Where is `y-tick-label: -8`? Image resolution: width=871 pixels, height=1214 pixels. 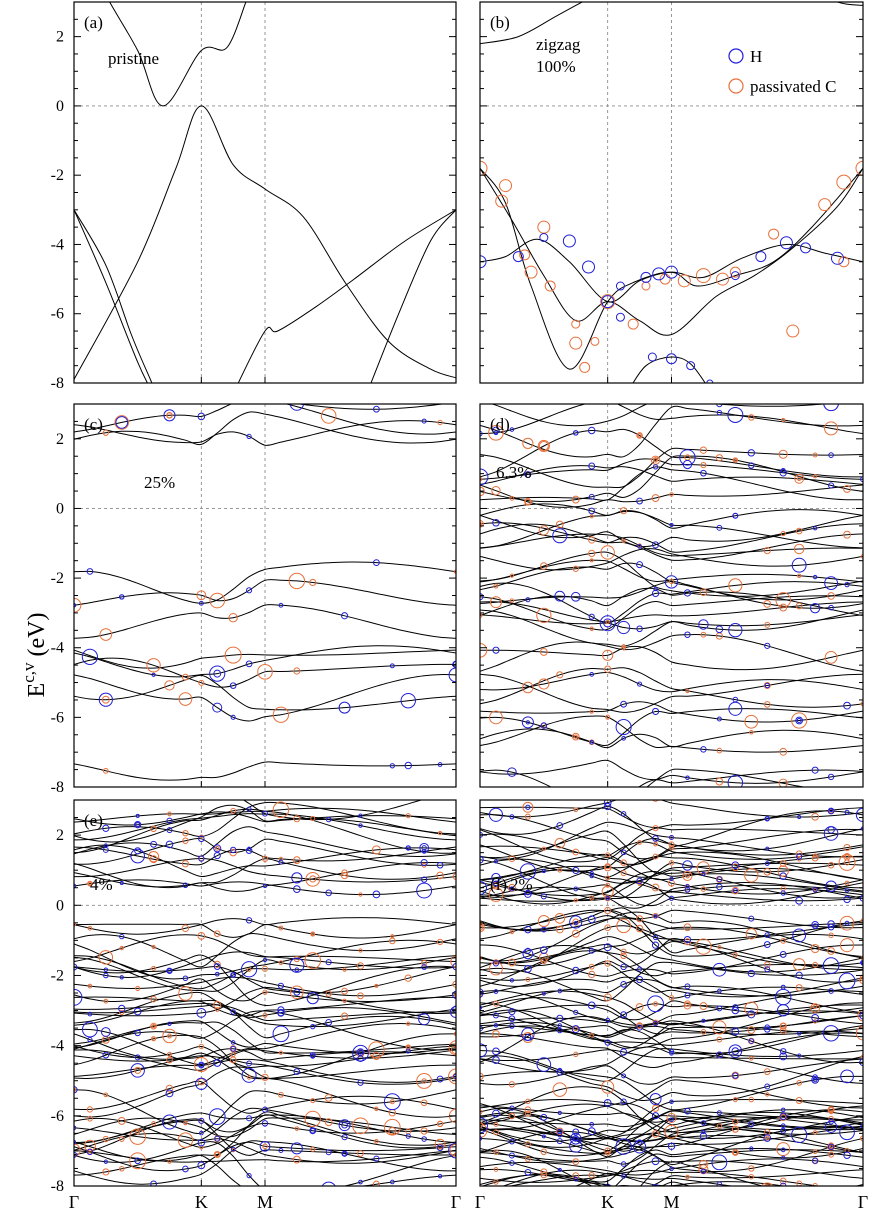
y-tick-label: -8 is located at coordinates (57, 383).